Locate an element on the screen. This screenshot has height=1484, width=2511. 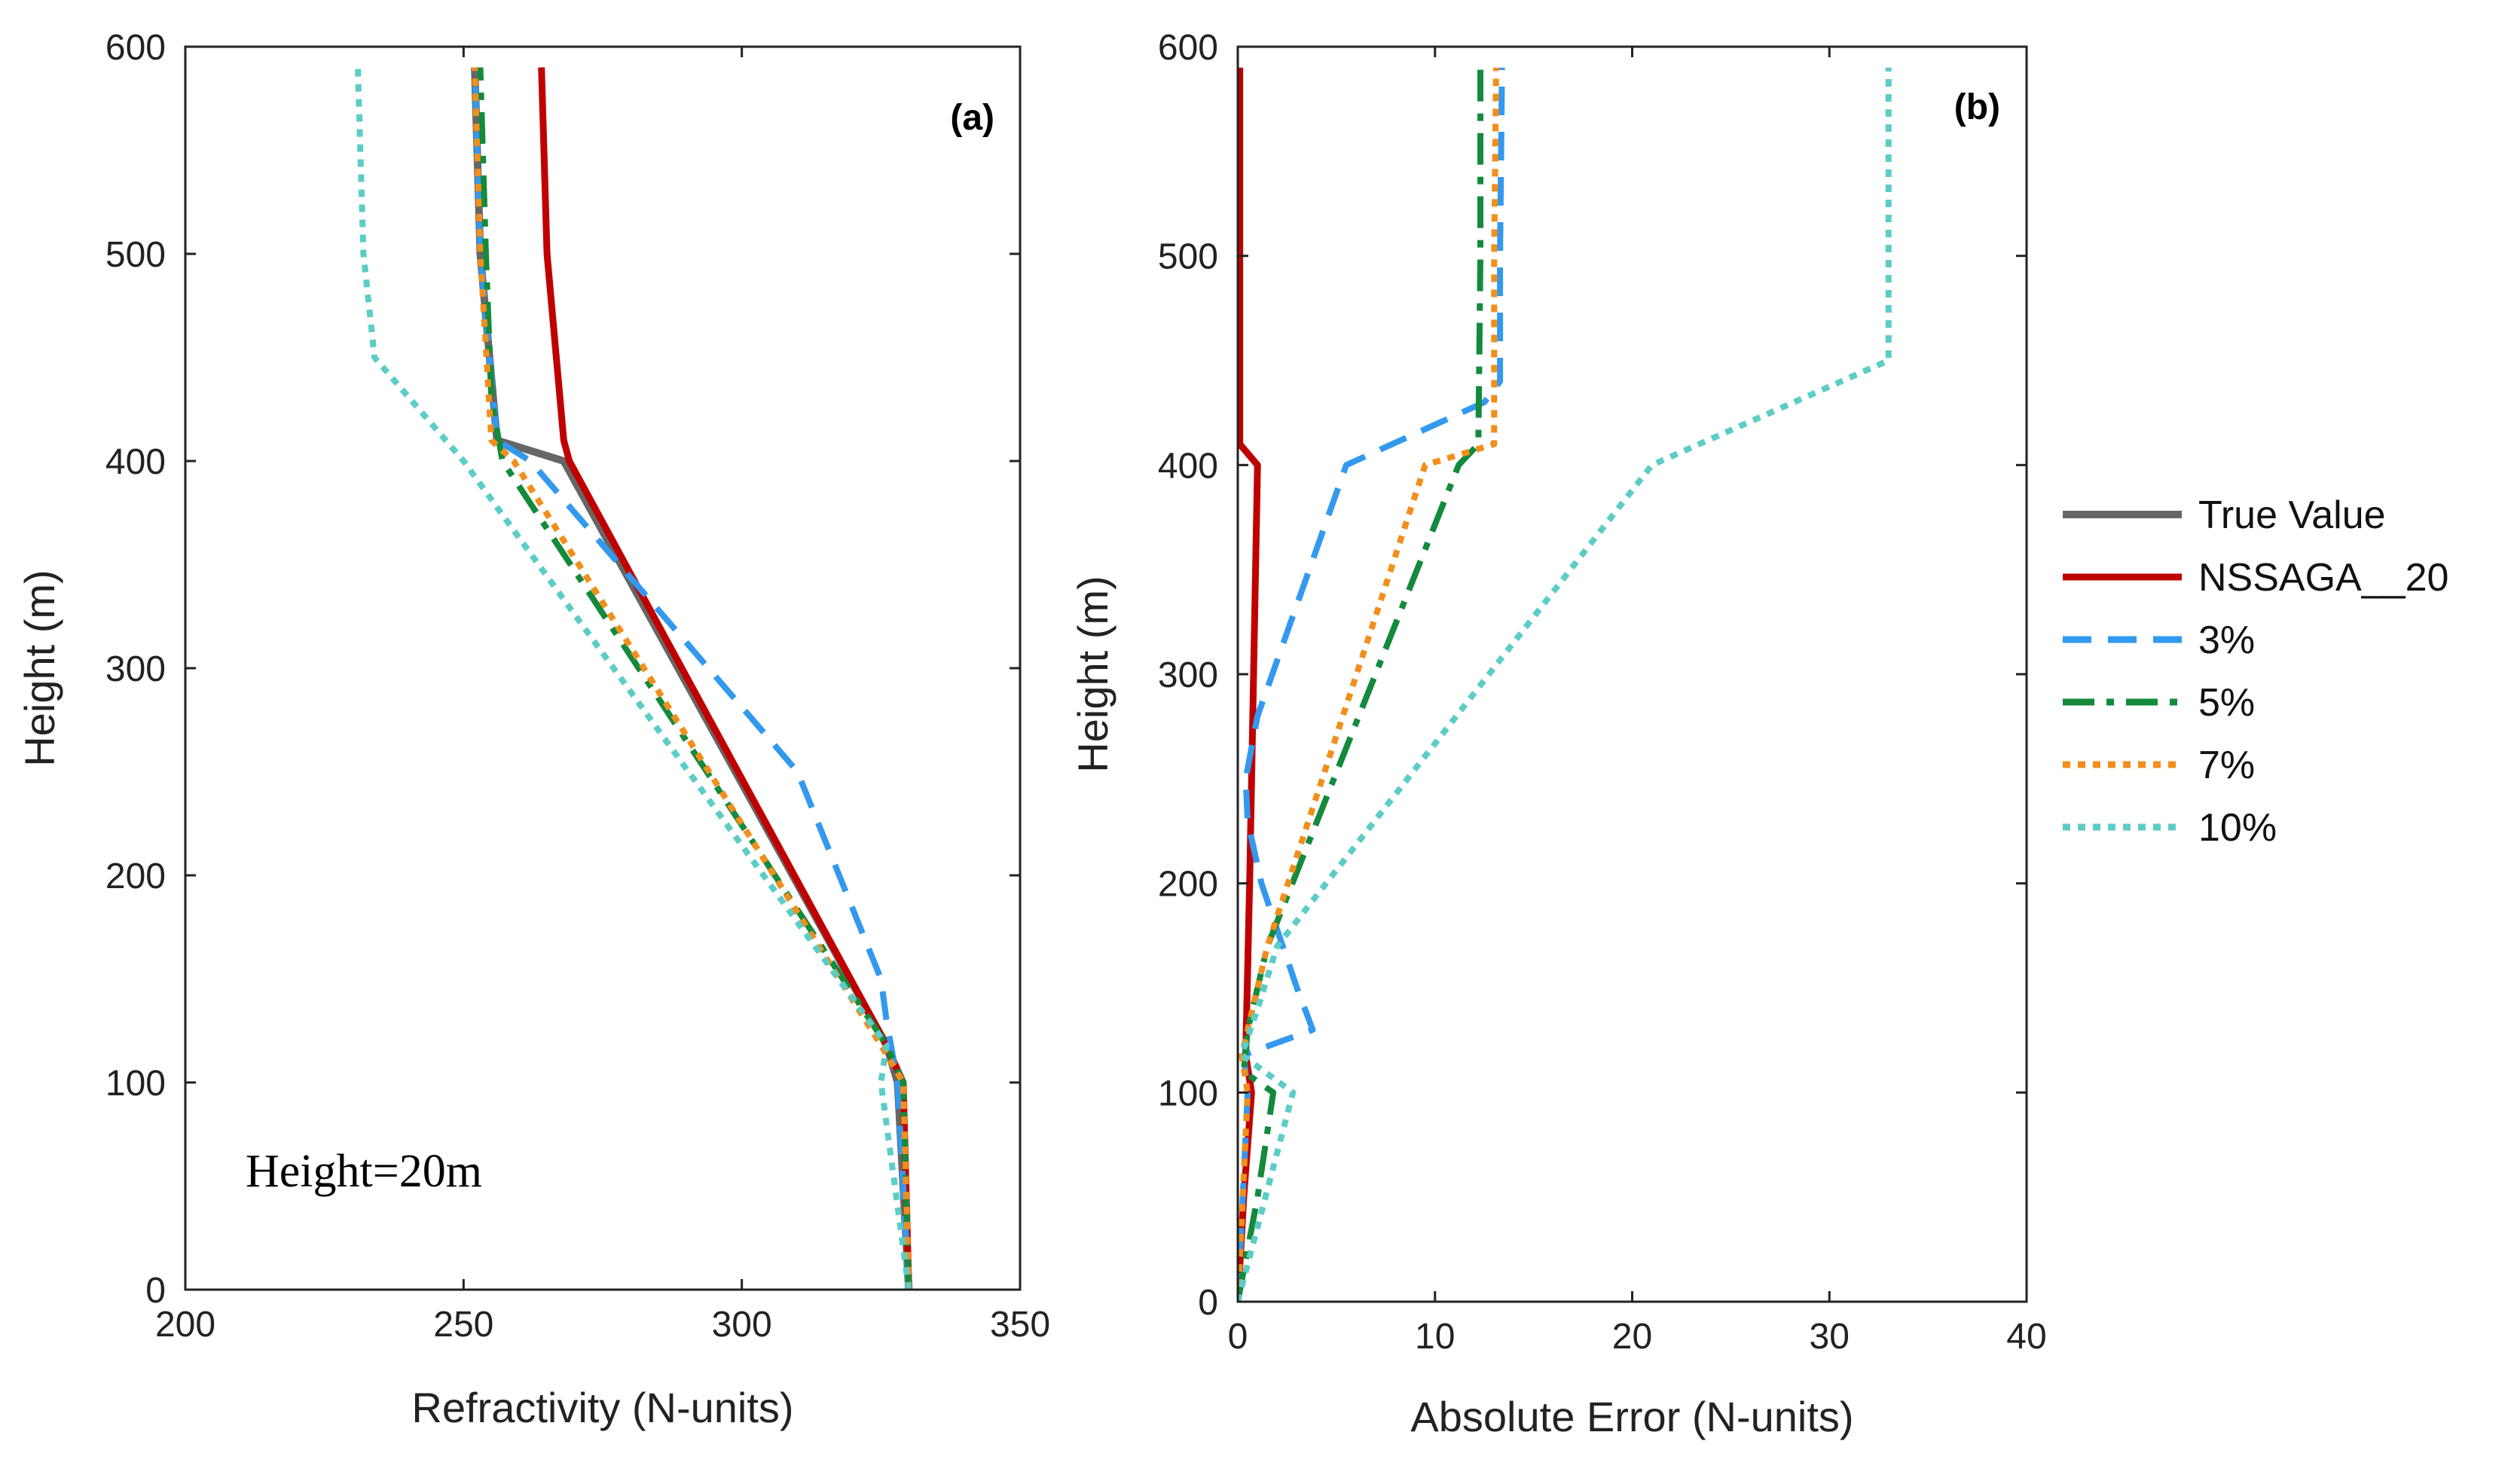
panel-b-ytick-label-0: 0 is located at coordinates (1208, 1303).